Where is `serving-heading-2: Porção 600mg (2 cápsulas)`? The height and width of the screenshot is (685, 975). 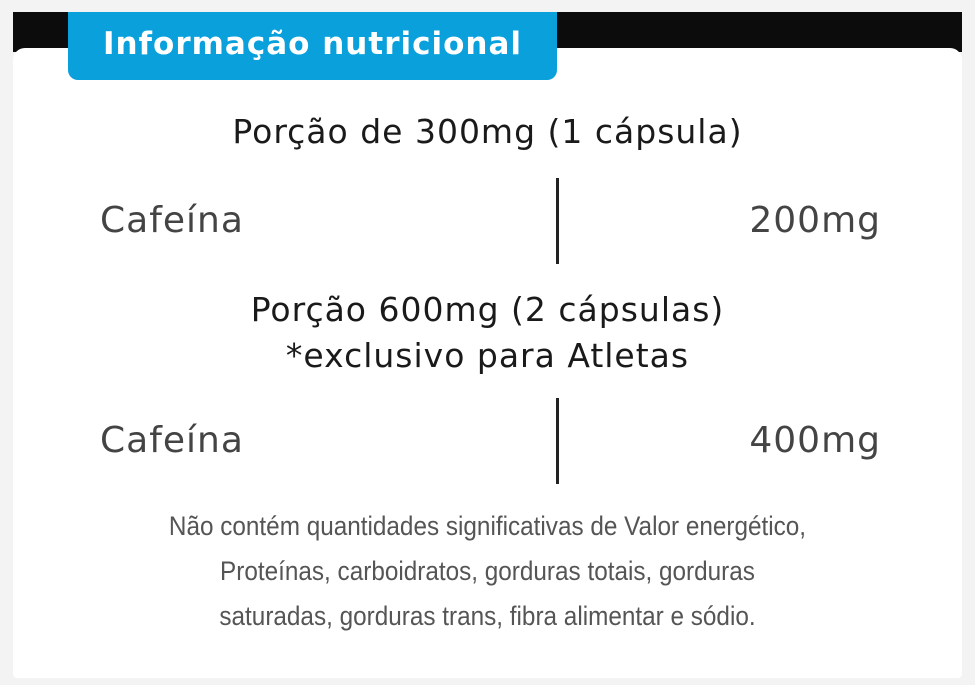
serving-heading-2: Porção 600mg (2 cápsulas) is located at coordinates (487, 309).